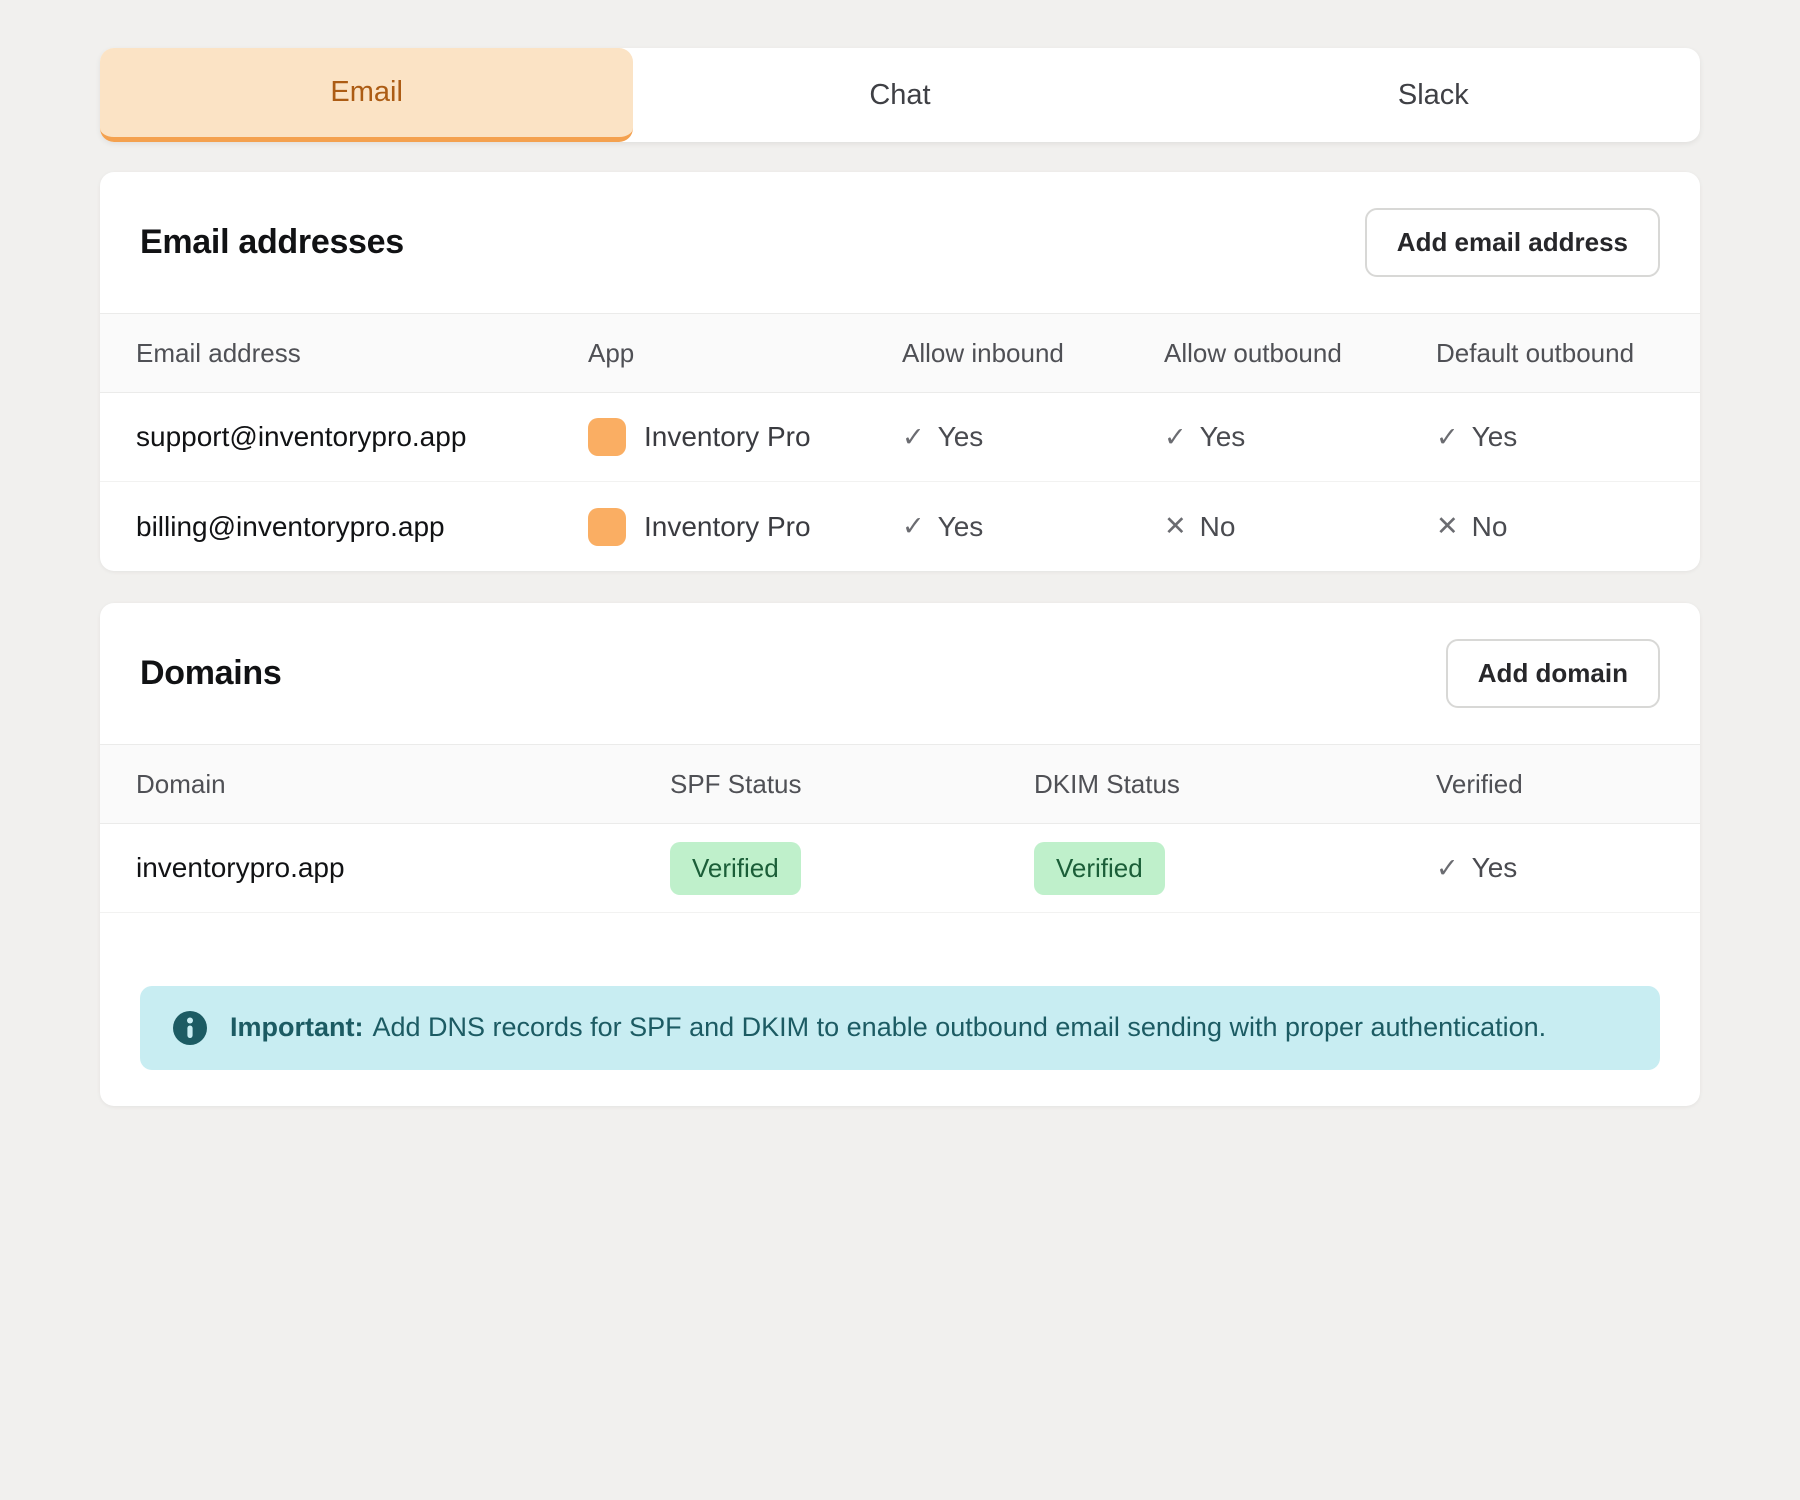 This screenshot has height=1500, width=1800. I want to click on email-address-cell: billing@inventorypro.app, so click(290, 526).